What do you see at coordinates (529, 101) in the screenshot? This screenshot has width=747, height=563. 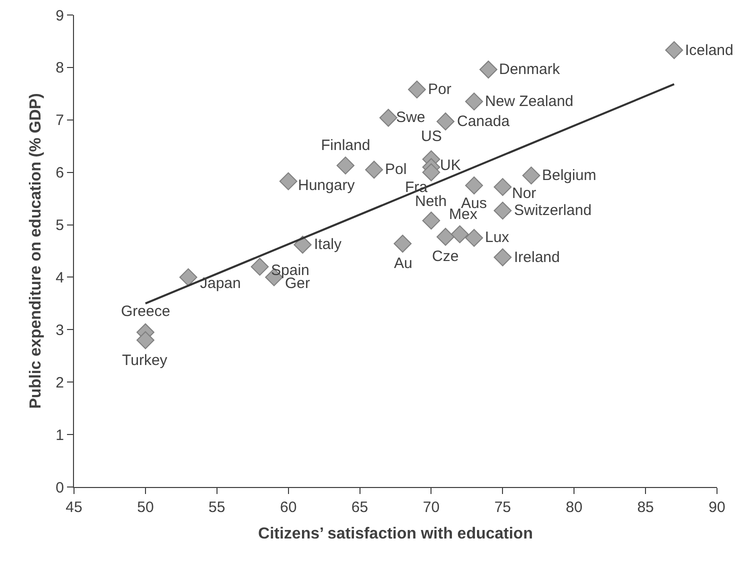 I see `annotation: New Zealand` at bounding box center [529, 101].